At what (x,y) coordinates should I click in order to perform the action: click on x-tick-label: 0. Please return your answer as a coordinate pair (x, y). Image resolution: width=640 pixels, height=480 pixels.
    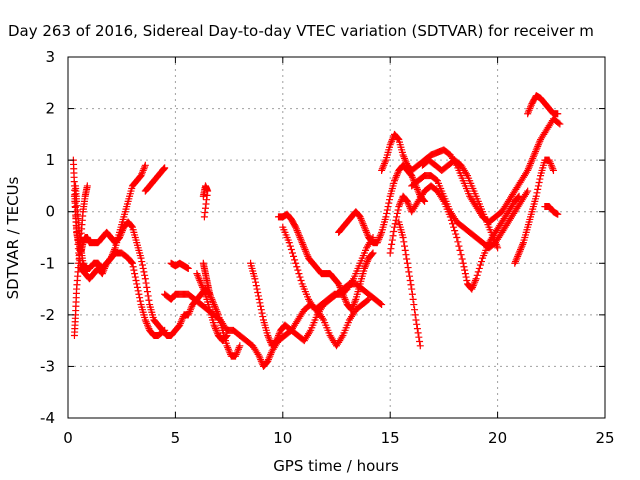
    Looking at the image, I should click on (68, 438).